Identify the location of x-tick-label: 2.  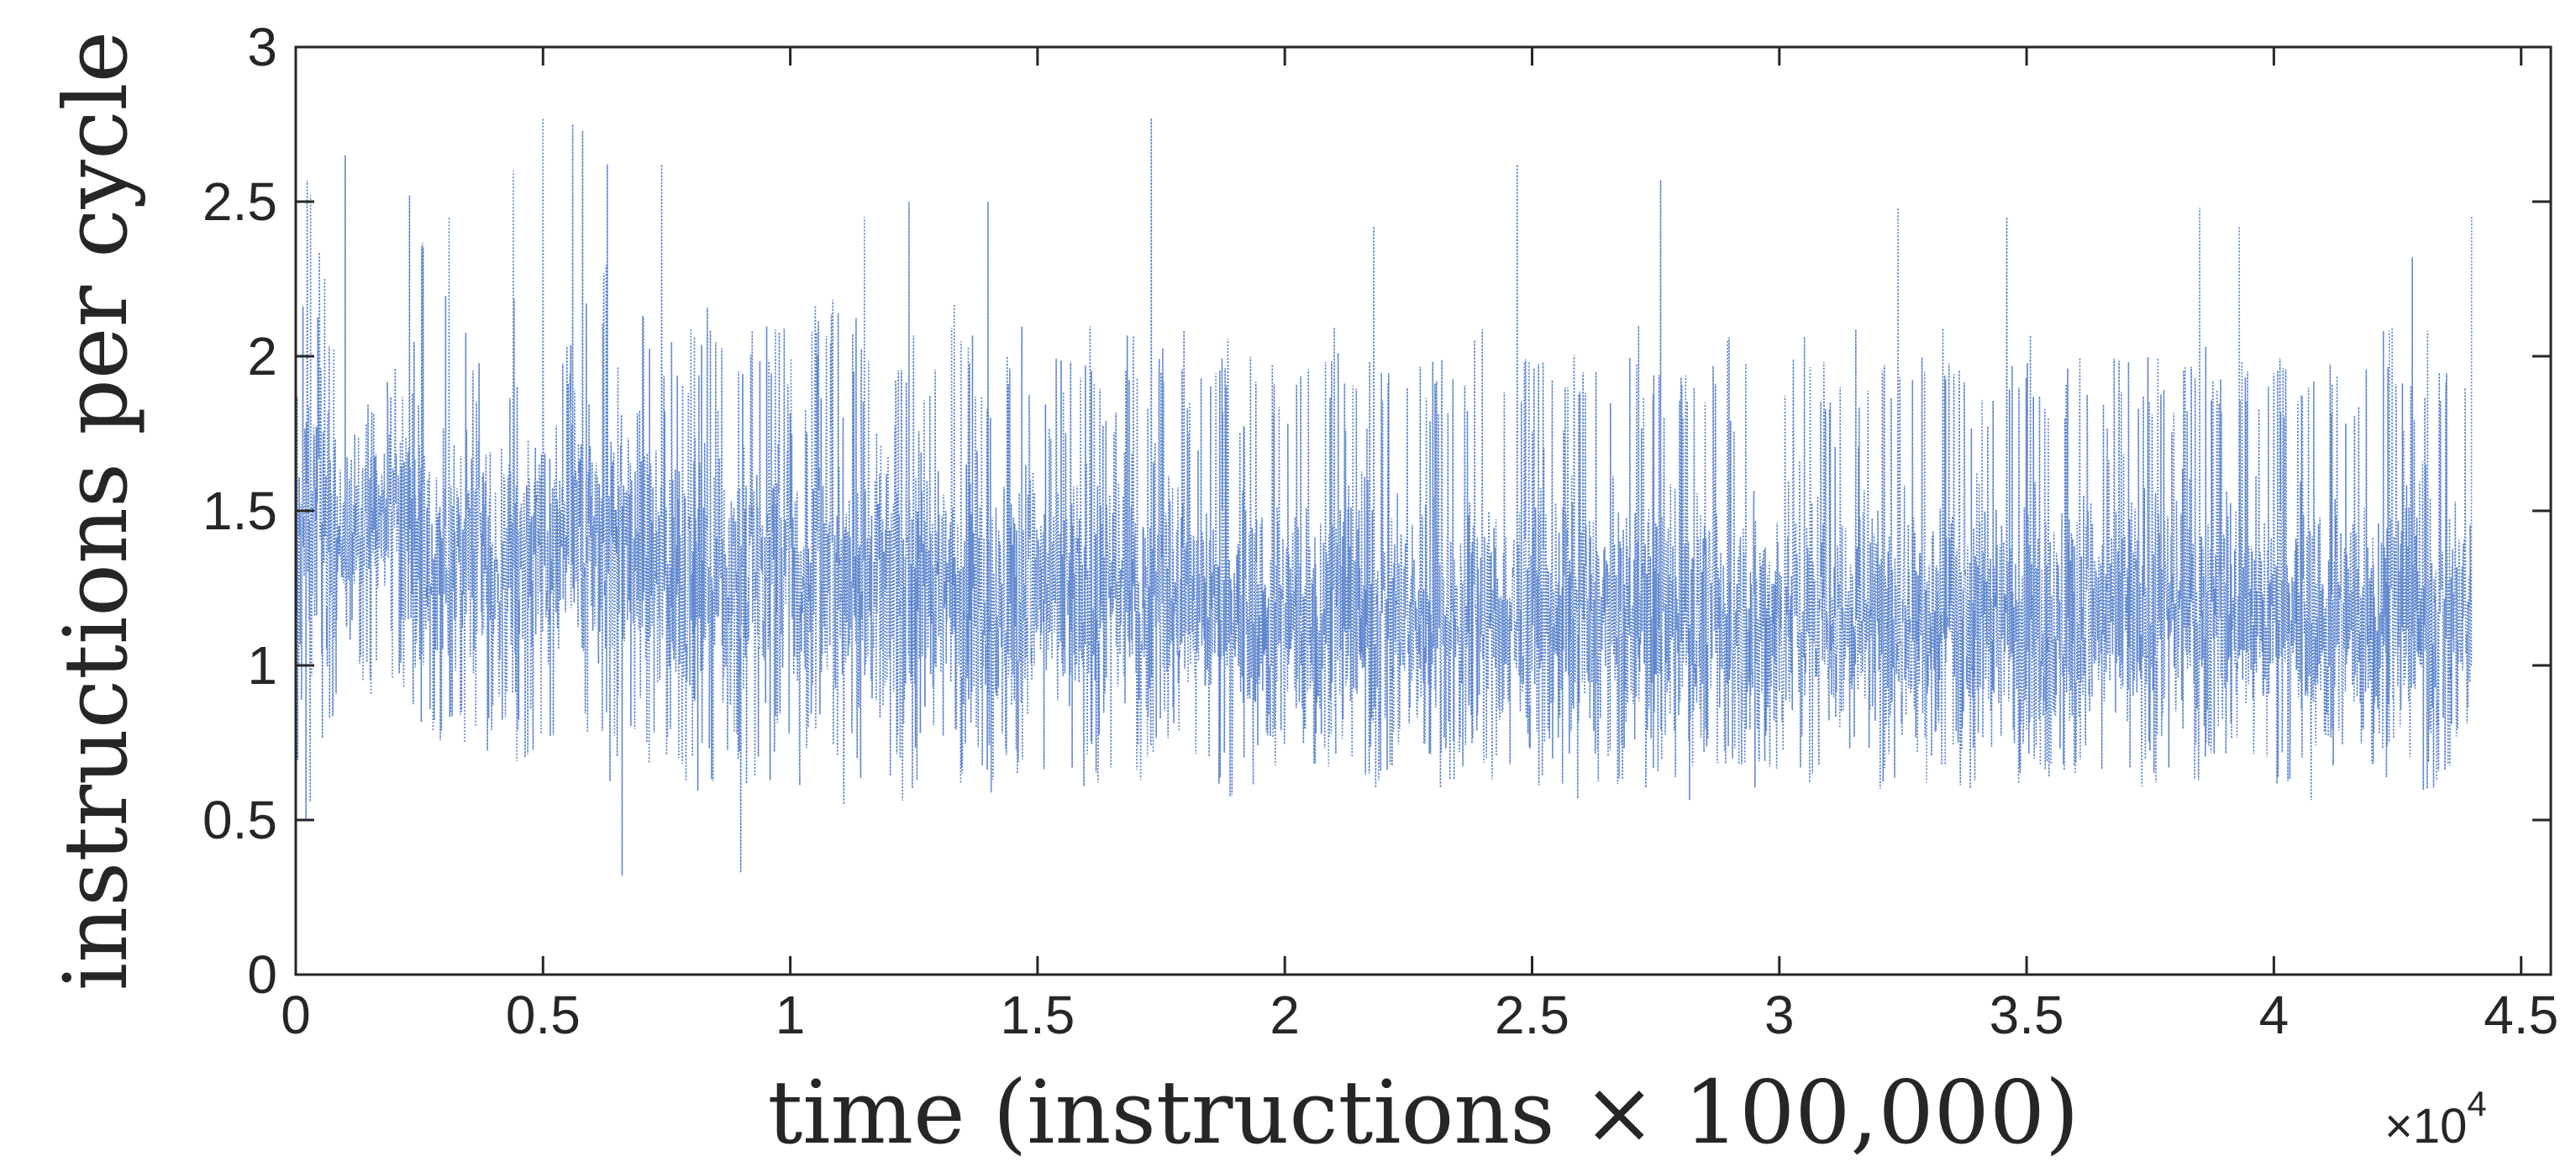
(1285, 1015).